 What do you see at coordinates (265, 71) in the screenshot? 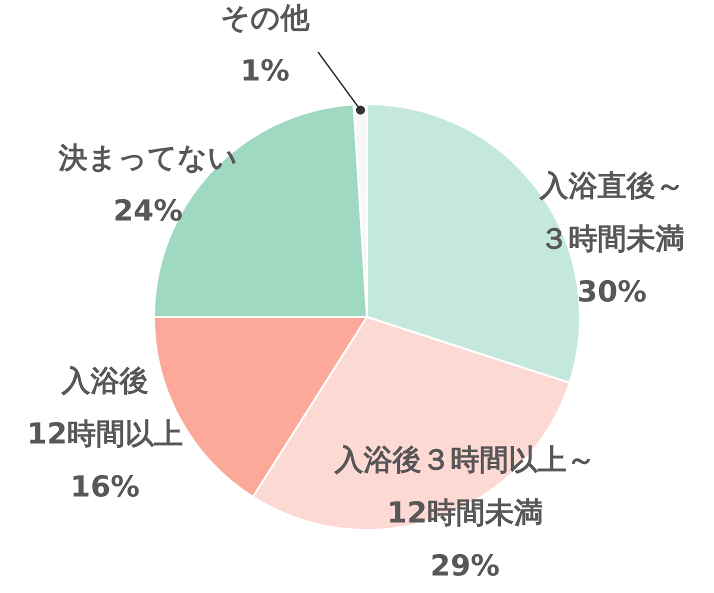
I see `data-label: 1%` at bounding box center [265, 71].